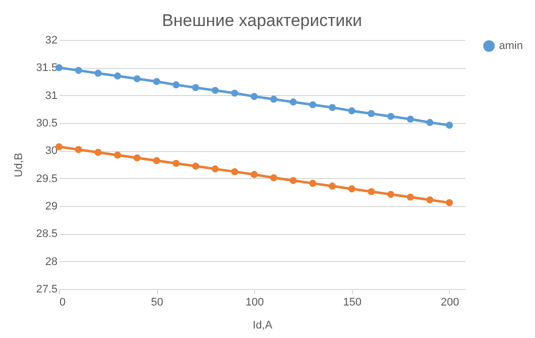 The image size is (535, 338). I want to click on x-tick-label: 200, so click(450, 302).